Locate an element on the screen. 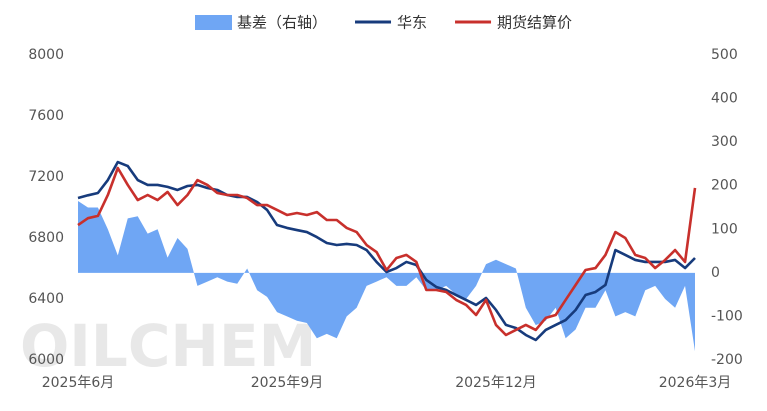  legend-label: 基差（右轴） is located at coordinates (282, 23).